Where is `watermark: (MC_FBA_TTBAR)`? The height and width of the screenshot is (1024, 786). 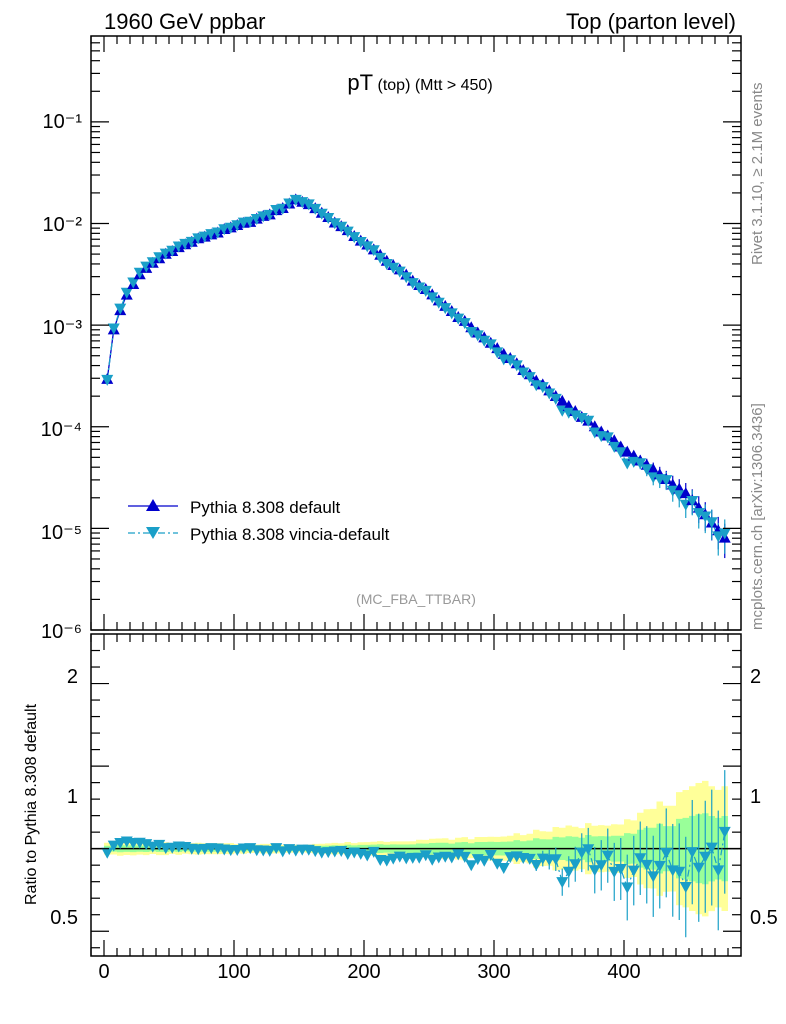 watermark: (MC_FBA_TTBAR) is located at coordinates (416, 599).